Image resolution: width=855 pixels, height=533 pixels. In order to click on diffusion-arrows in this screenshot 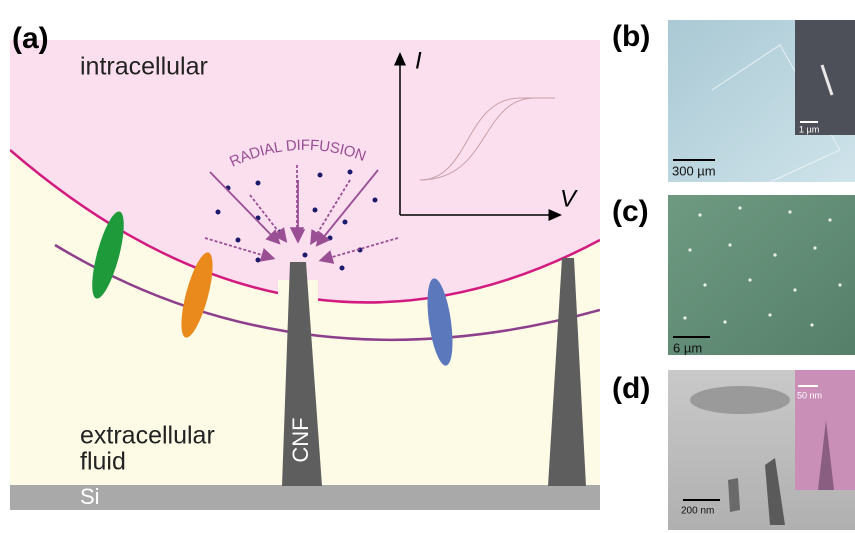, I will do `click(301, 214)`.